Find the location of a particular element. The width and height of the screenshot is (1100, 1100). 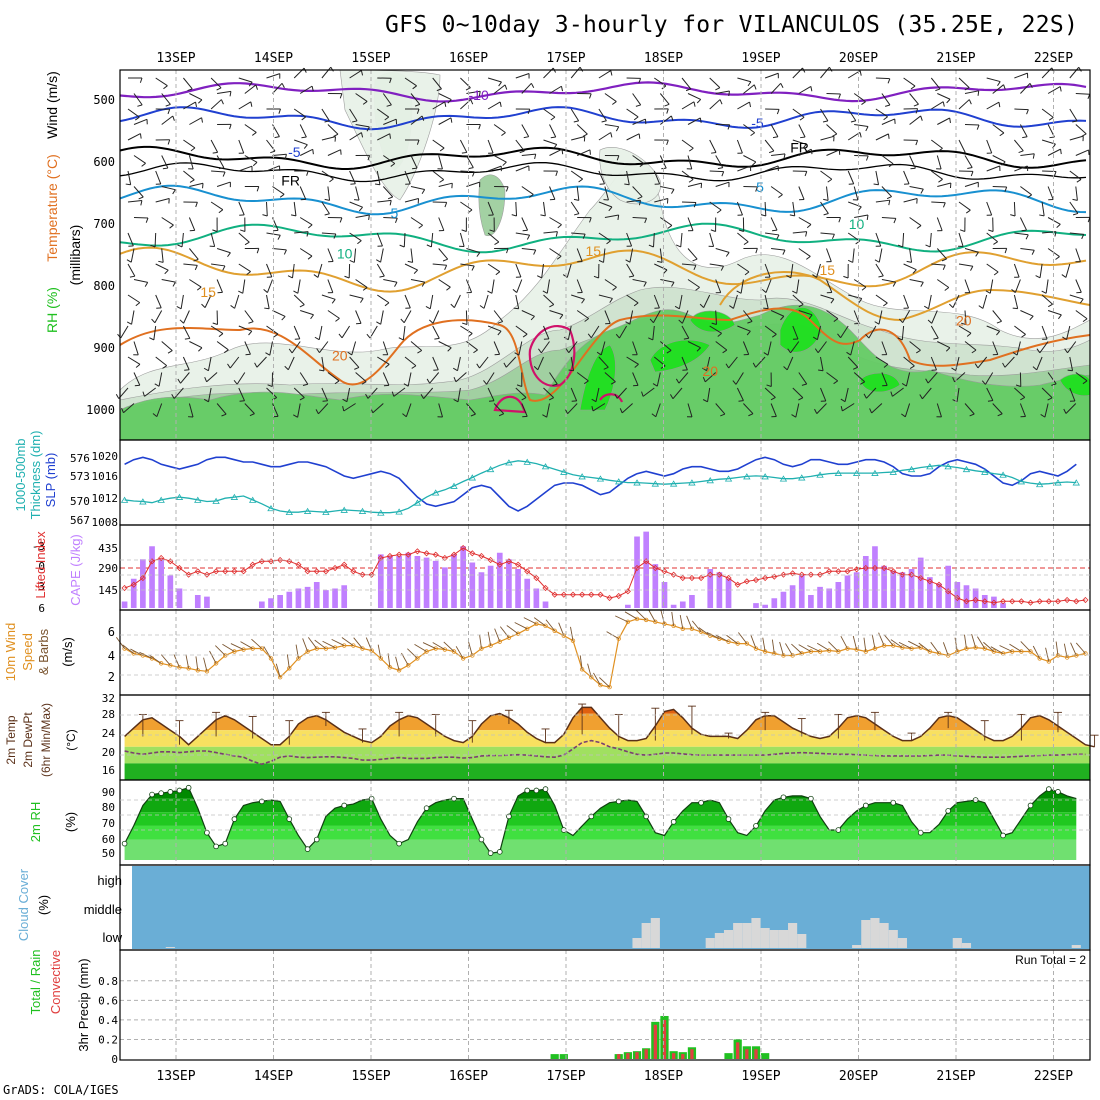

wind-axis-label: Wind (m/s) is located at coordinates (52, 105).